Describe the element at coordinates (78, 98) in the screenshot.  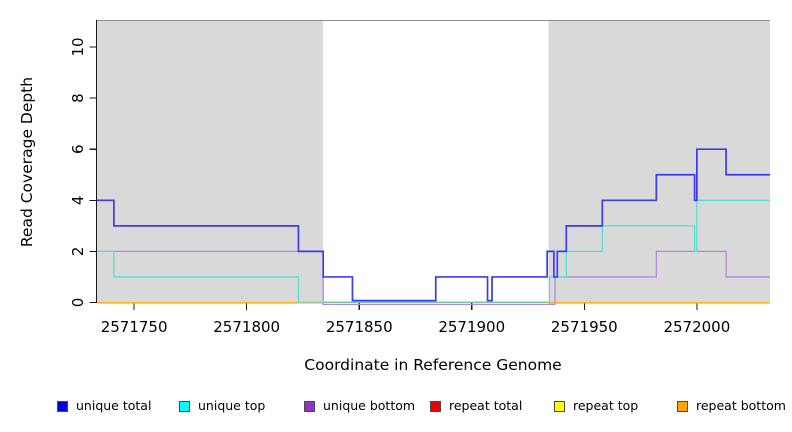
I see `y-tick-label: 8` at that location.